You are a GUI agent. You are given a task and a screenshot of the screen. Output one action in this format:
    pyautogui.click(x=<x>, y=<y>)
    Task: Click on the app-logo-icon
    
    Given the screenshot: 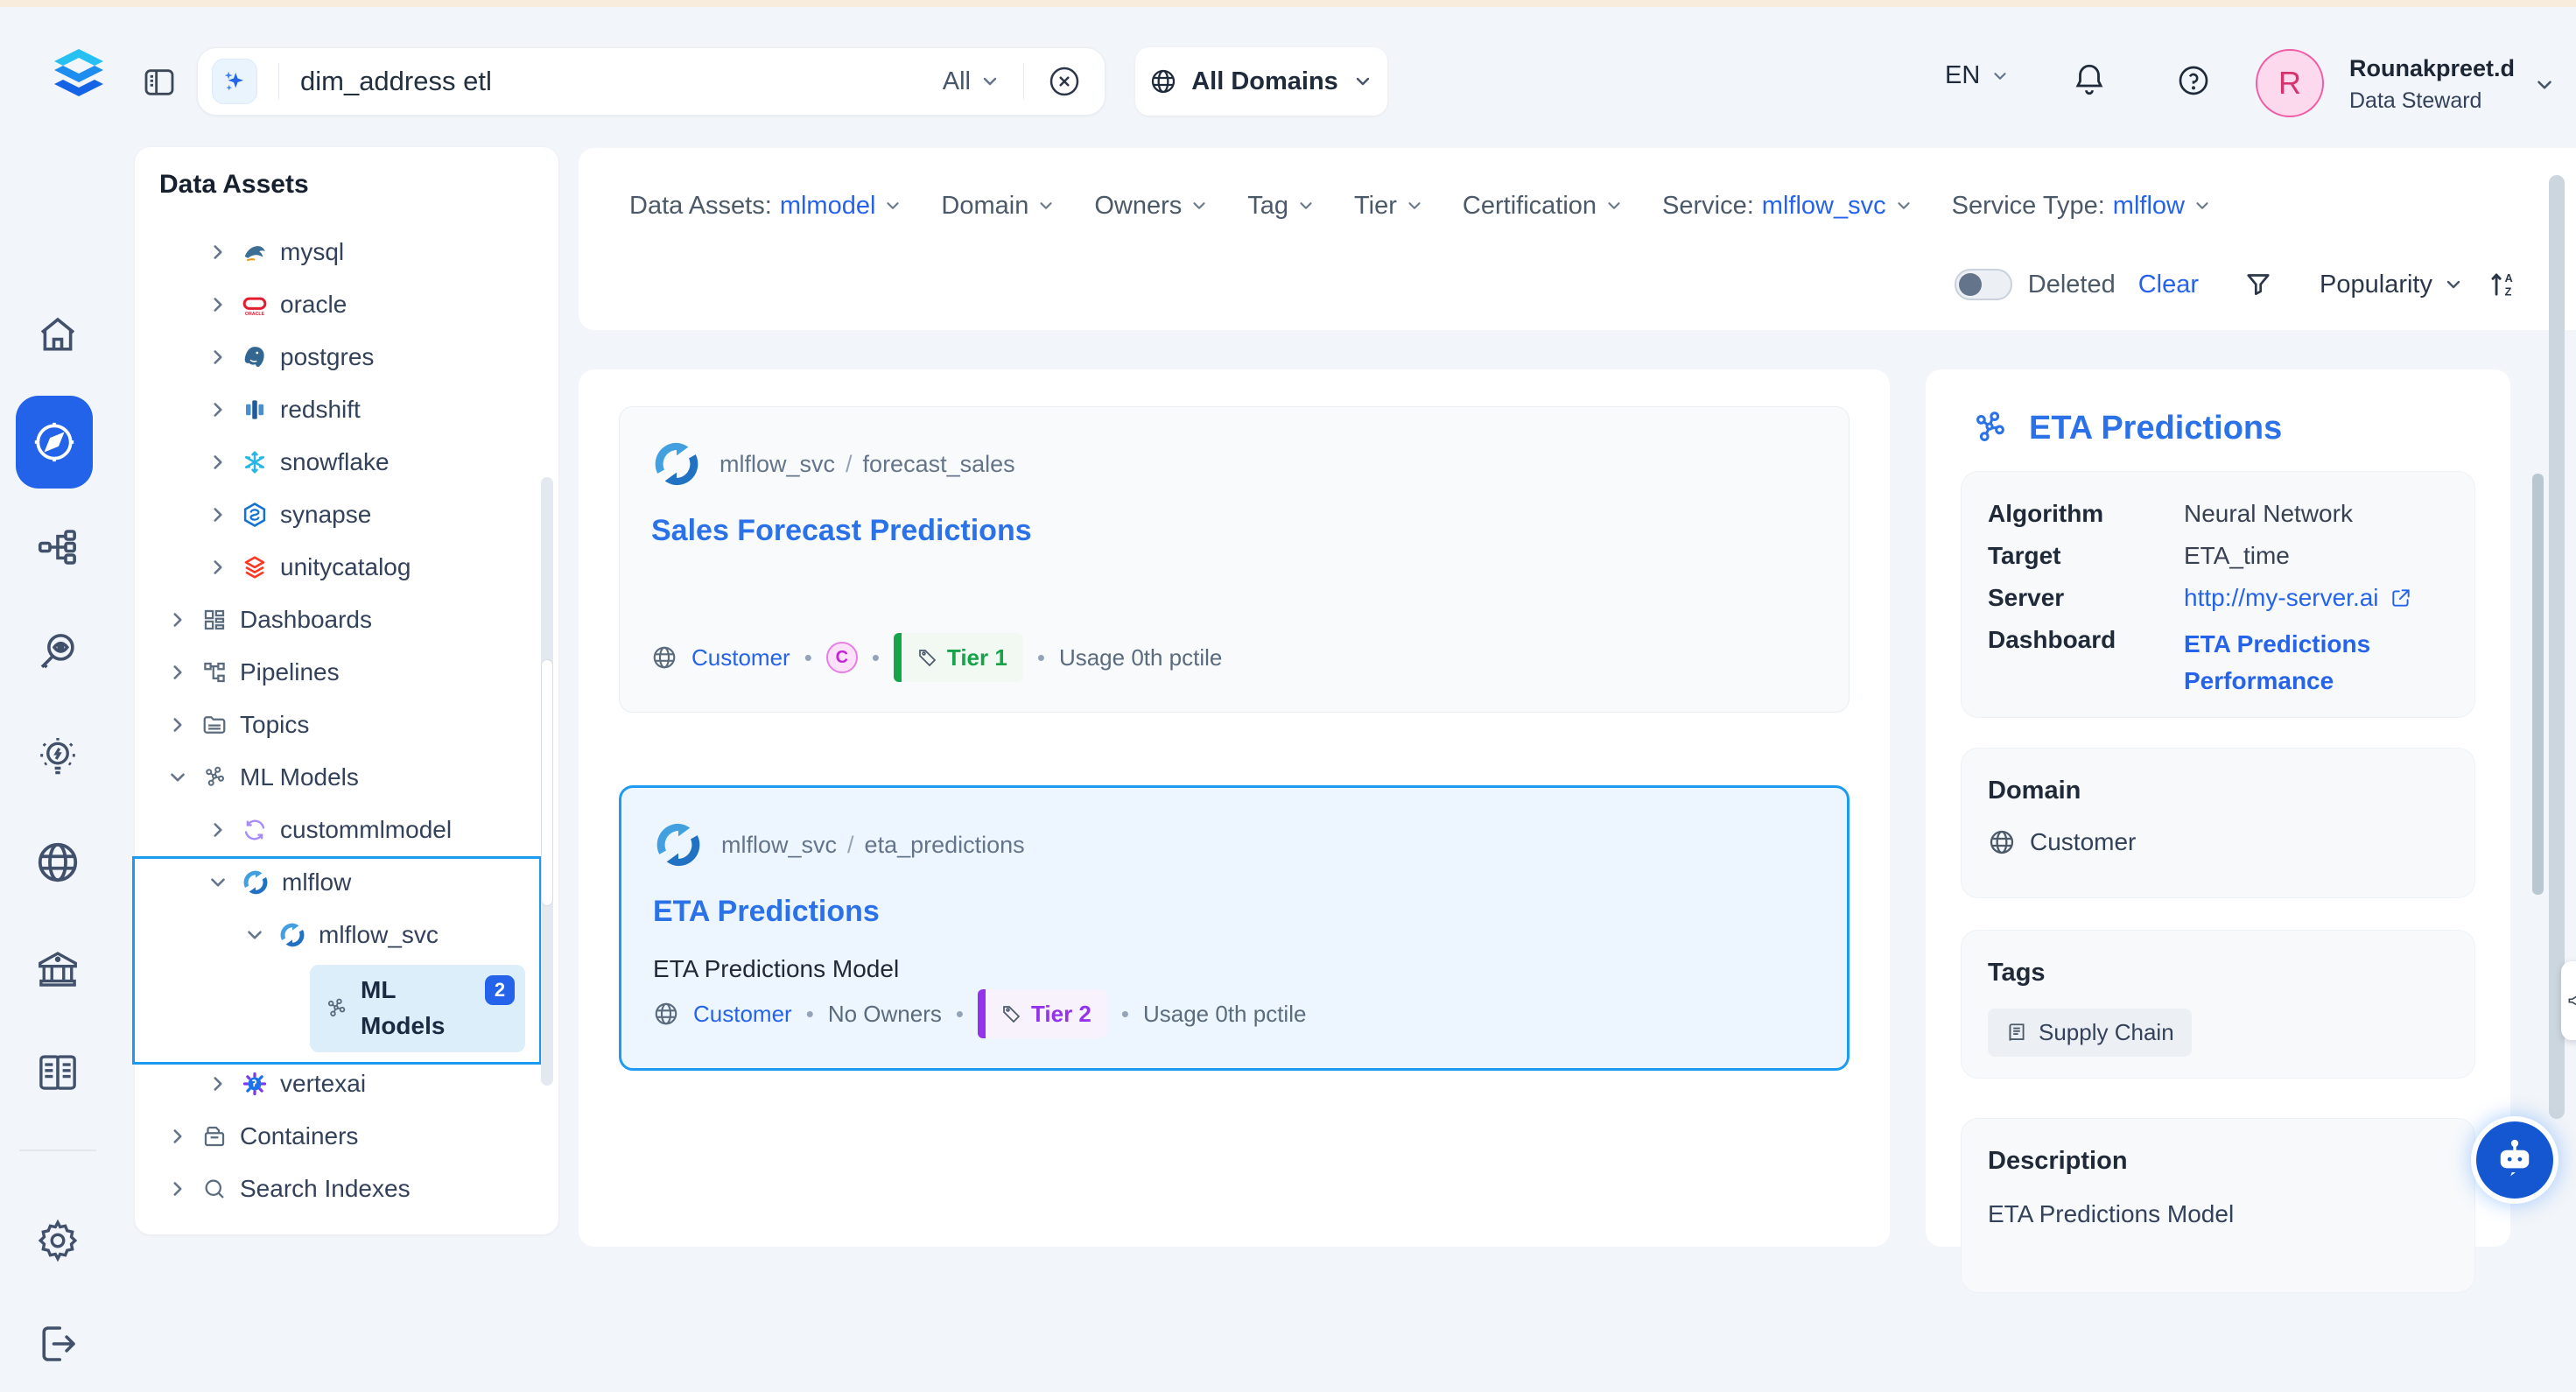 What is the action you would take?
    pyautogui.click(x=79, y=81)
    